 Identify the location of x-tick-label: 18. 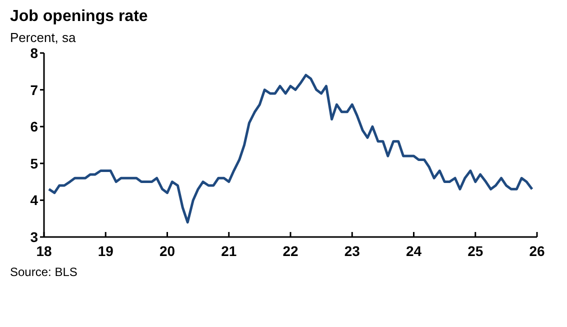
(44, 250).